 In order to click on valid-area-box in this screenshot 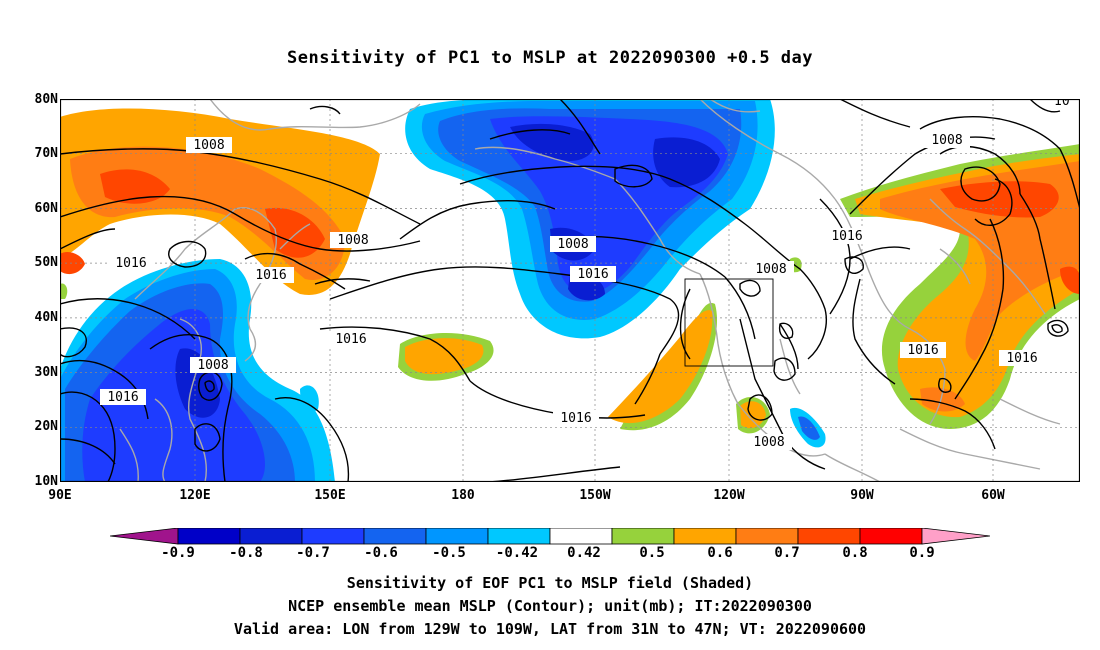, I will do `click(729, 322)`.